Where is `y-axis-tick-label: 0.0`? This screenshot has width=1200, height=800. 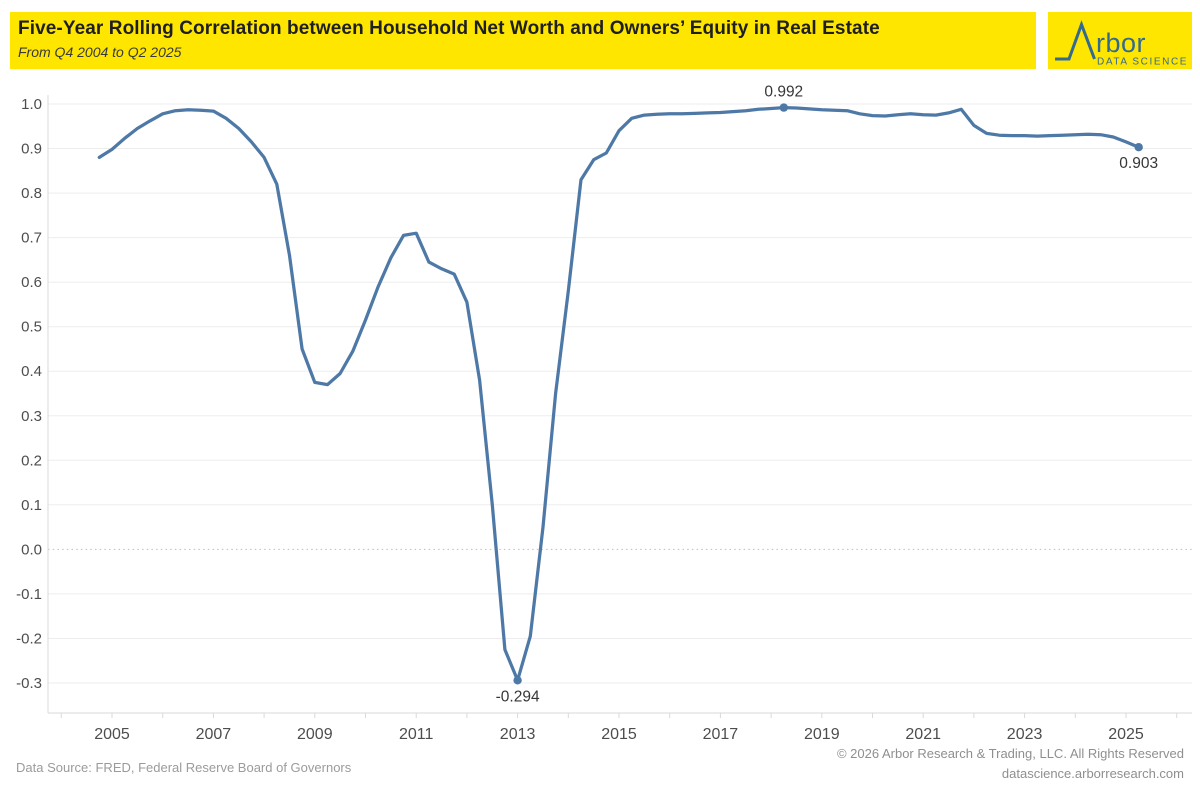
y-axis-tick-label: 0.0 is located at coordinates (31, 549).